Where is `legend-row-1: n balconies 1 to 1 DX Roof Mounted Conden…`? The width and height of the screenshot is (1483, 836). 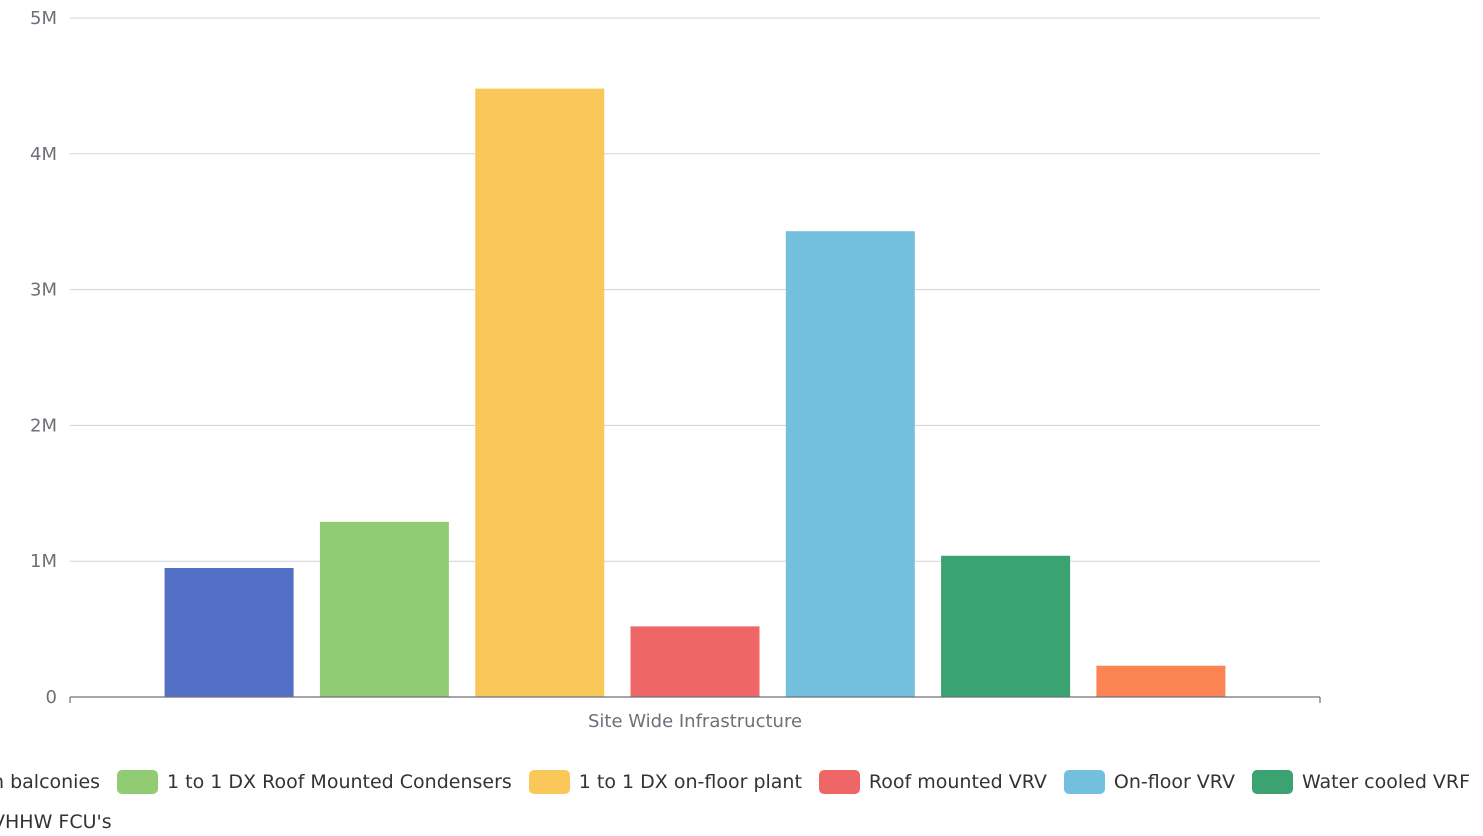
legend-row-1: n balconies 1 to 1 DX Roof Mounted Conden… is located at coordinates (741, 782).